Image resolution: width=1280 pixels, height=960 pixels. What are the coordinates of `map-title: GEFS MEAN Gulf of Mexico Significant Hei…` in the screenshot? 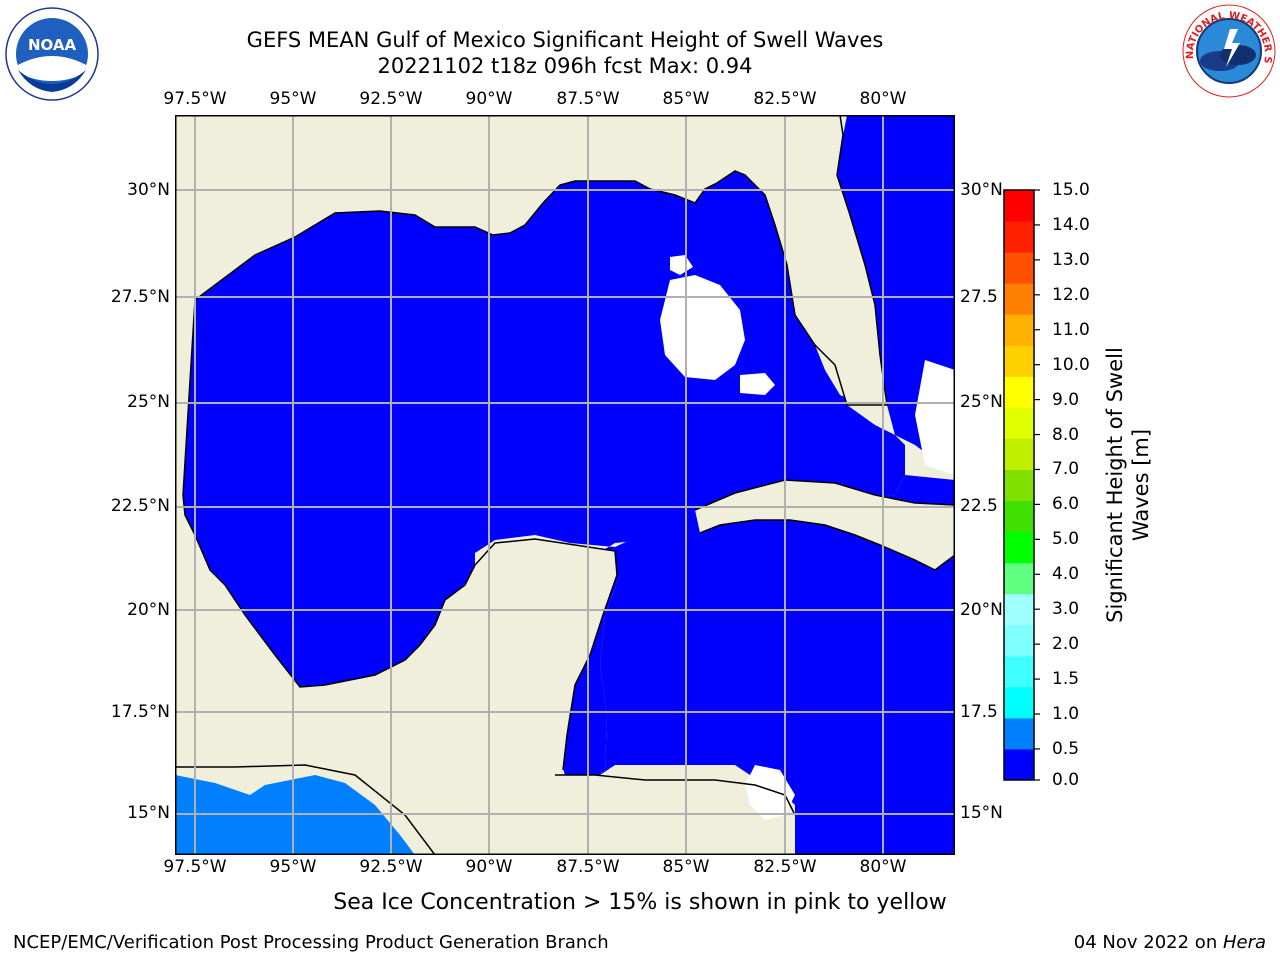 It's located at (565, 40).